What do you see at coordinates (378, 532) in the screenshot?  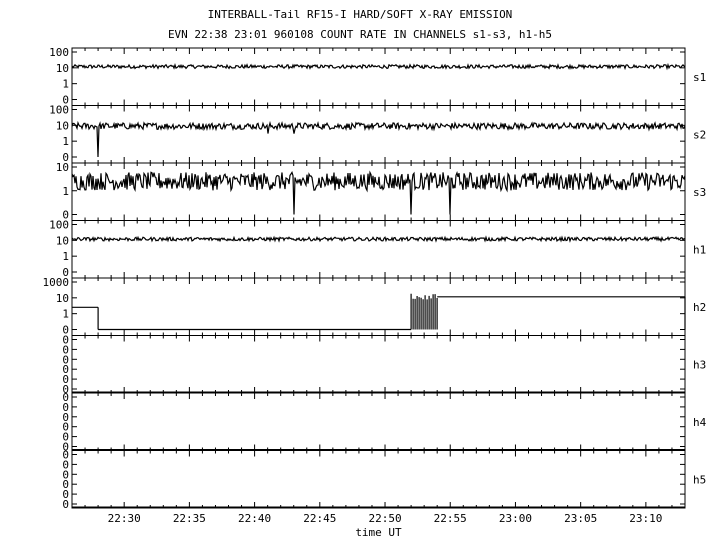 I see `x-axis-label: time UT` at bounding box center [378, 532].